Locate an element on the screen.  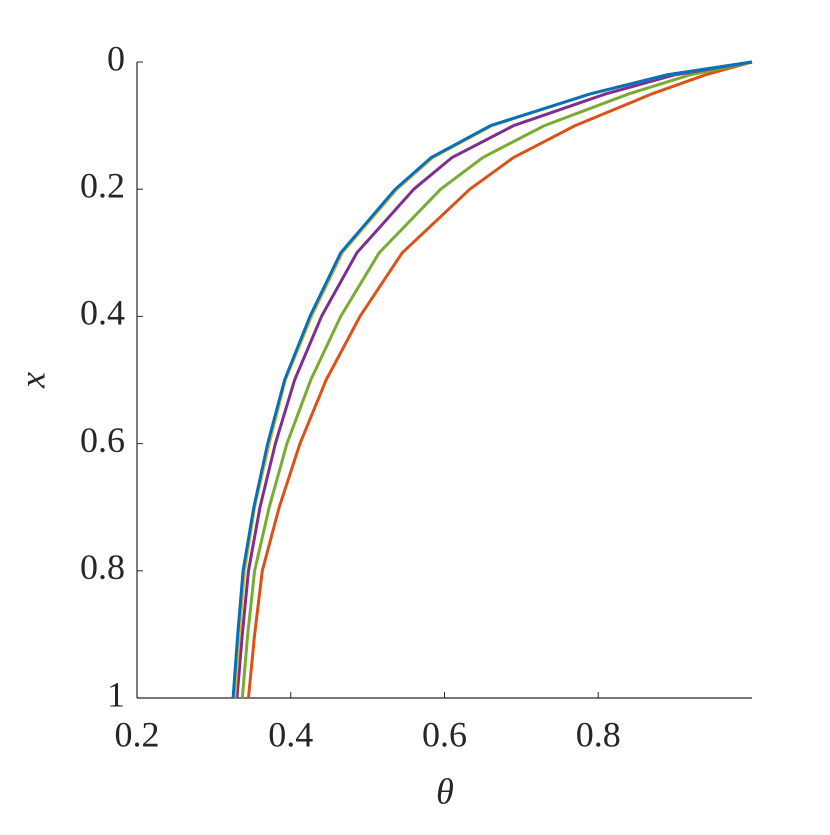
y-tick-label: 0.6 is located at coordinates (102, 440).